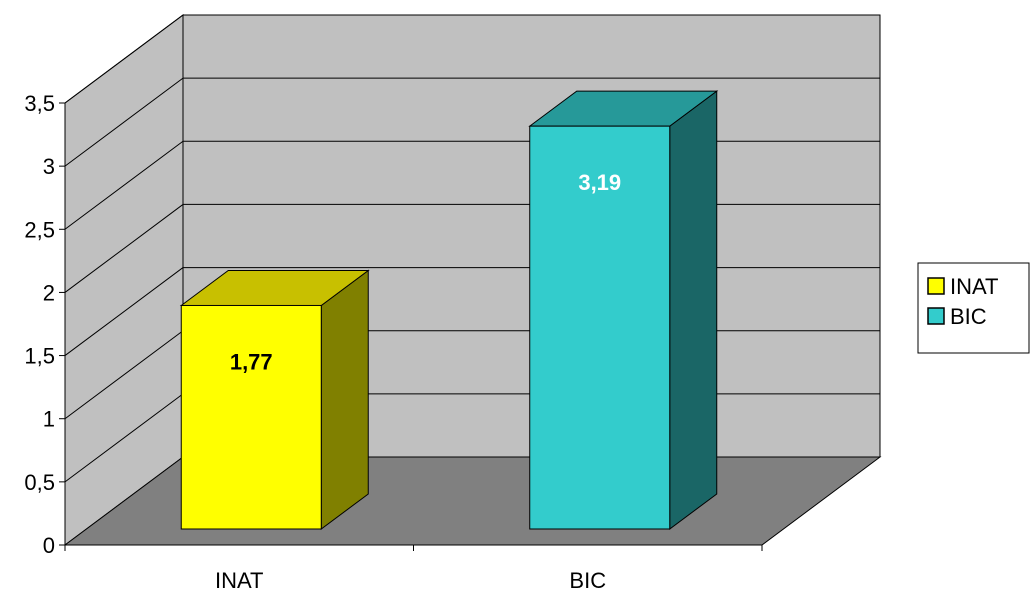 The width and height of the screenshot is (1030, 590). Describe the element at coordinates (410, 579) in the screenshot. I see `category-labels: INAT BIC` at that location.